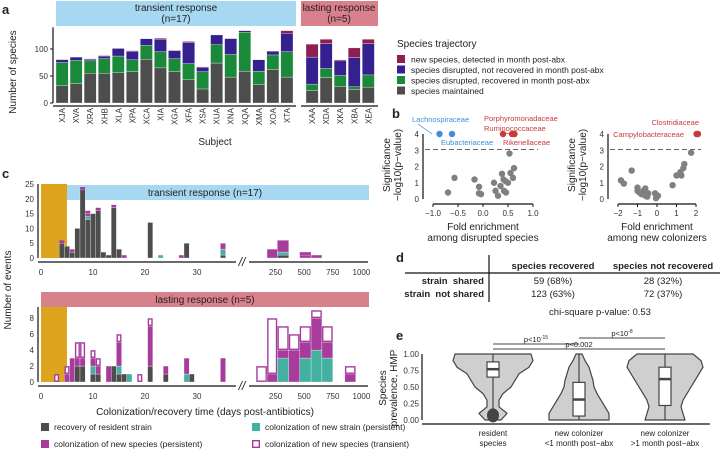 Image resolution: width=720 pixels, height=452 pixels. I want to click on ytick-label: 3, so click(602, 150).